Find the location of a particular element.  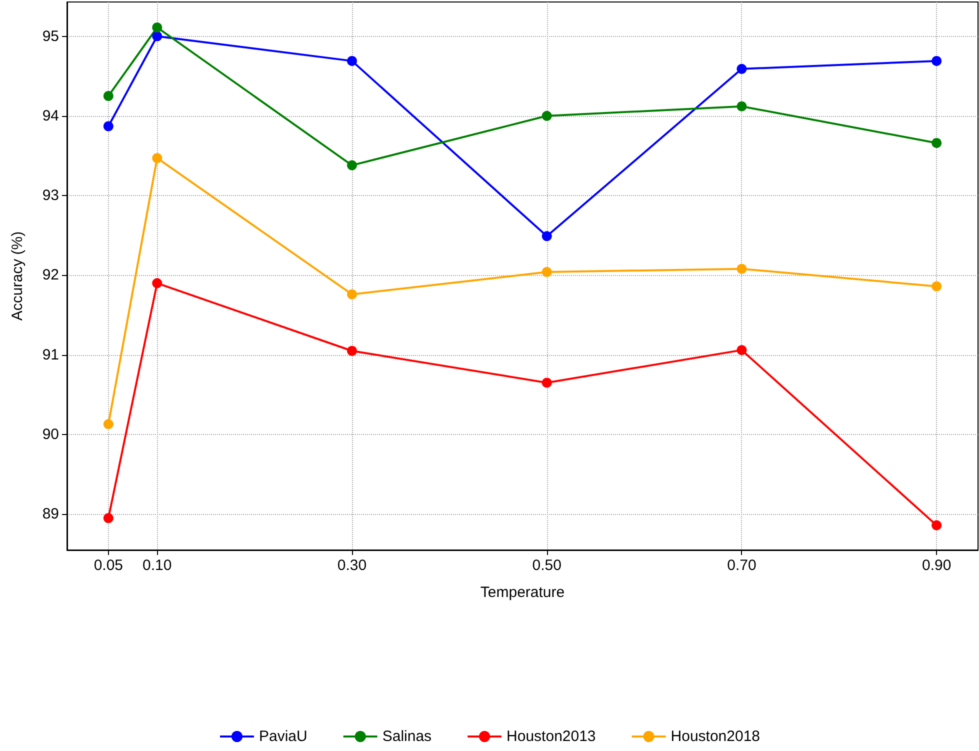

y-tick-label: 90 is located at coordinates (50, 435).